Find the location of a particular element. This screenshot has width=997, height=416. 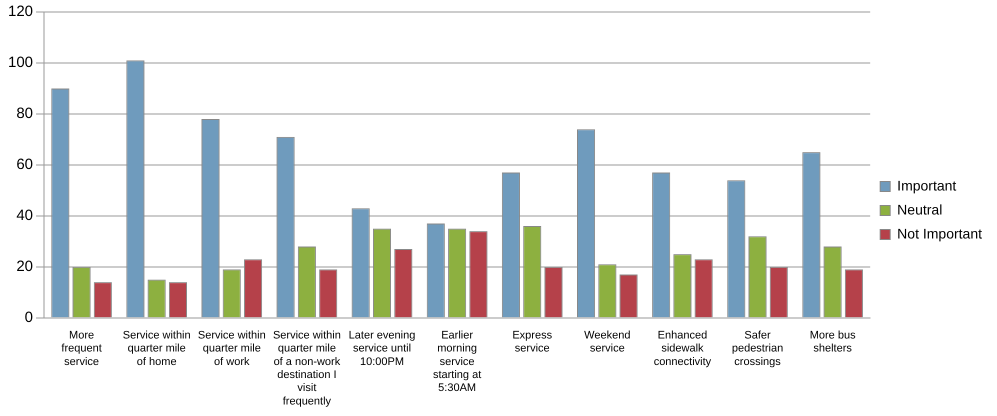

x-tick-label: Service within quarter mile of work is located at coordinates (232, 348).